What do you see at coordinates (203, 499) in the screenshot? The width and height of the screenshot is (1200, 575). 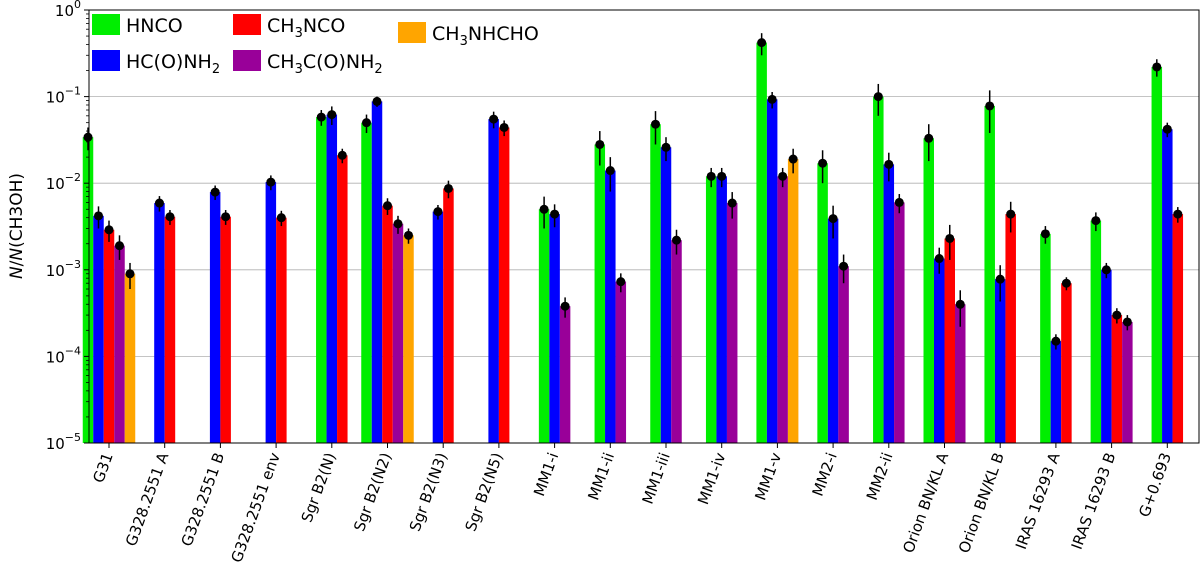 I see `x-tick-label: G328.2551 B` at bounding box center [203, 499].